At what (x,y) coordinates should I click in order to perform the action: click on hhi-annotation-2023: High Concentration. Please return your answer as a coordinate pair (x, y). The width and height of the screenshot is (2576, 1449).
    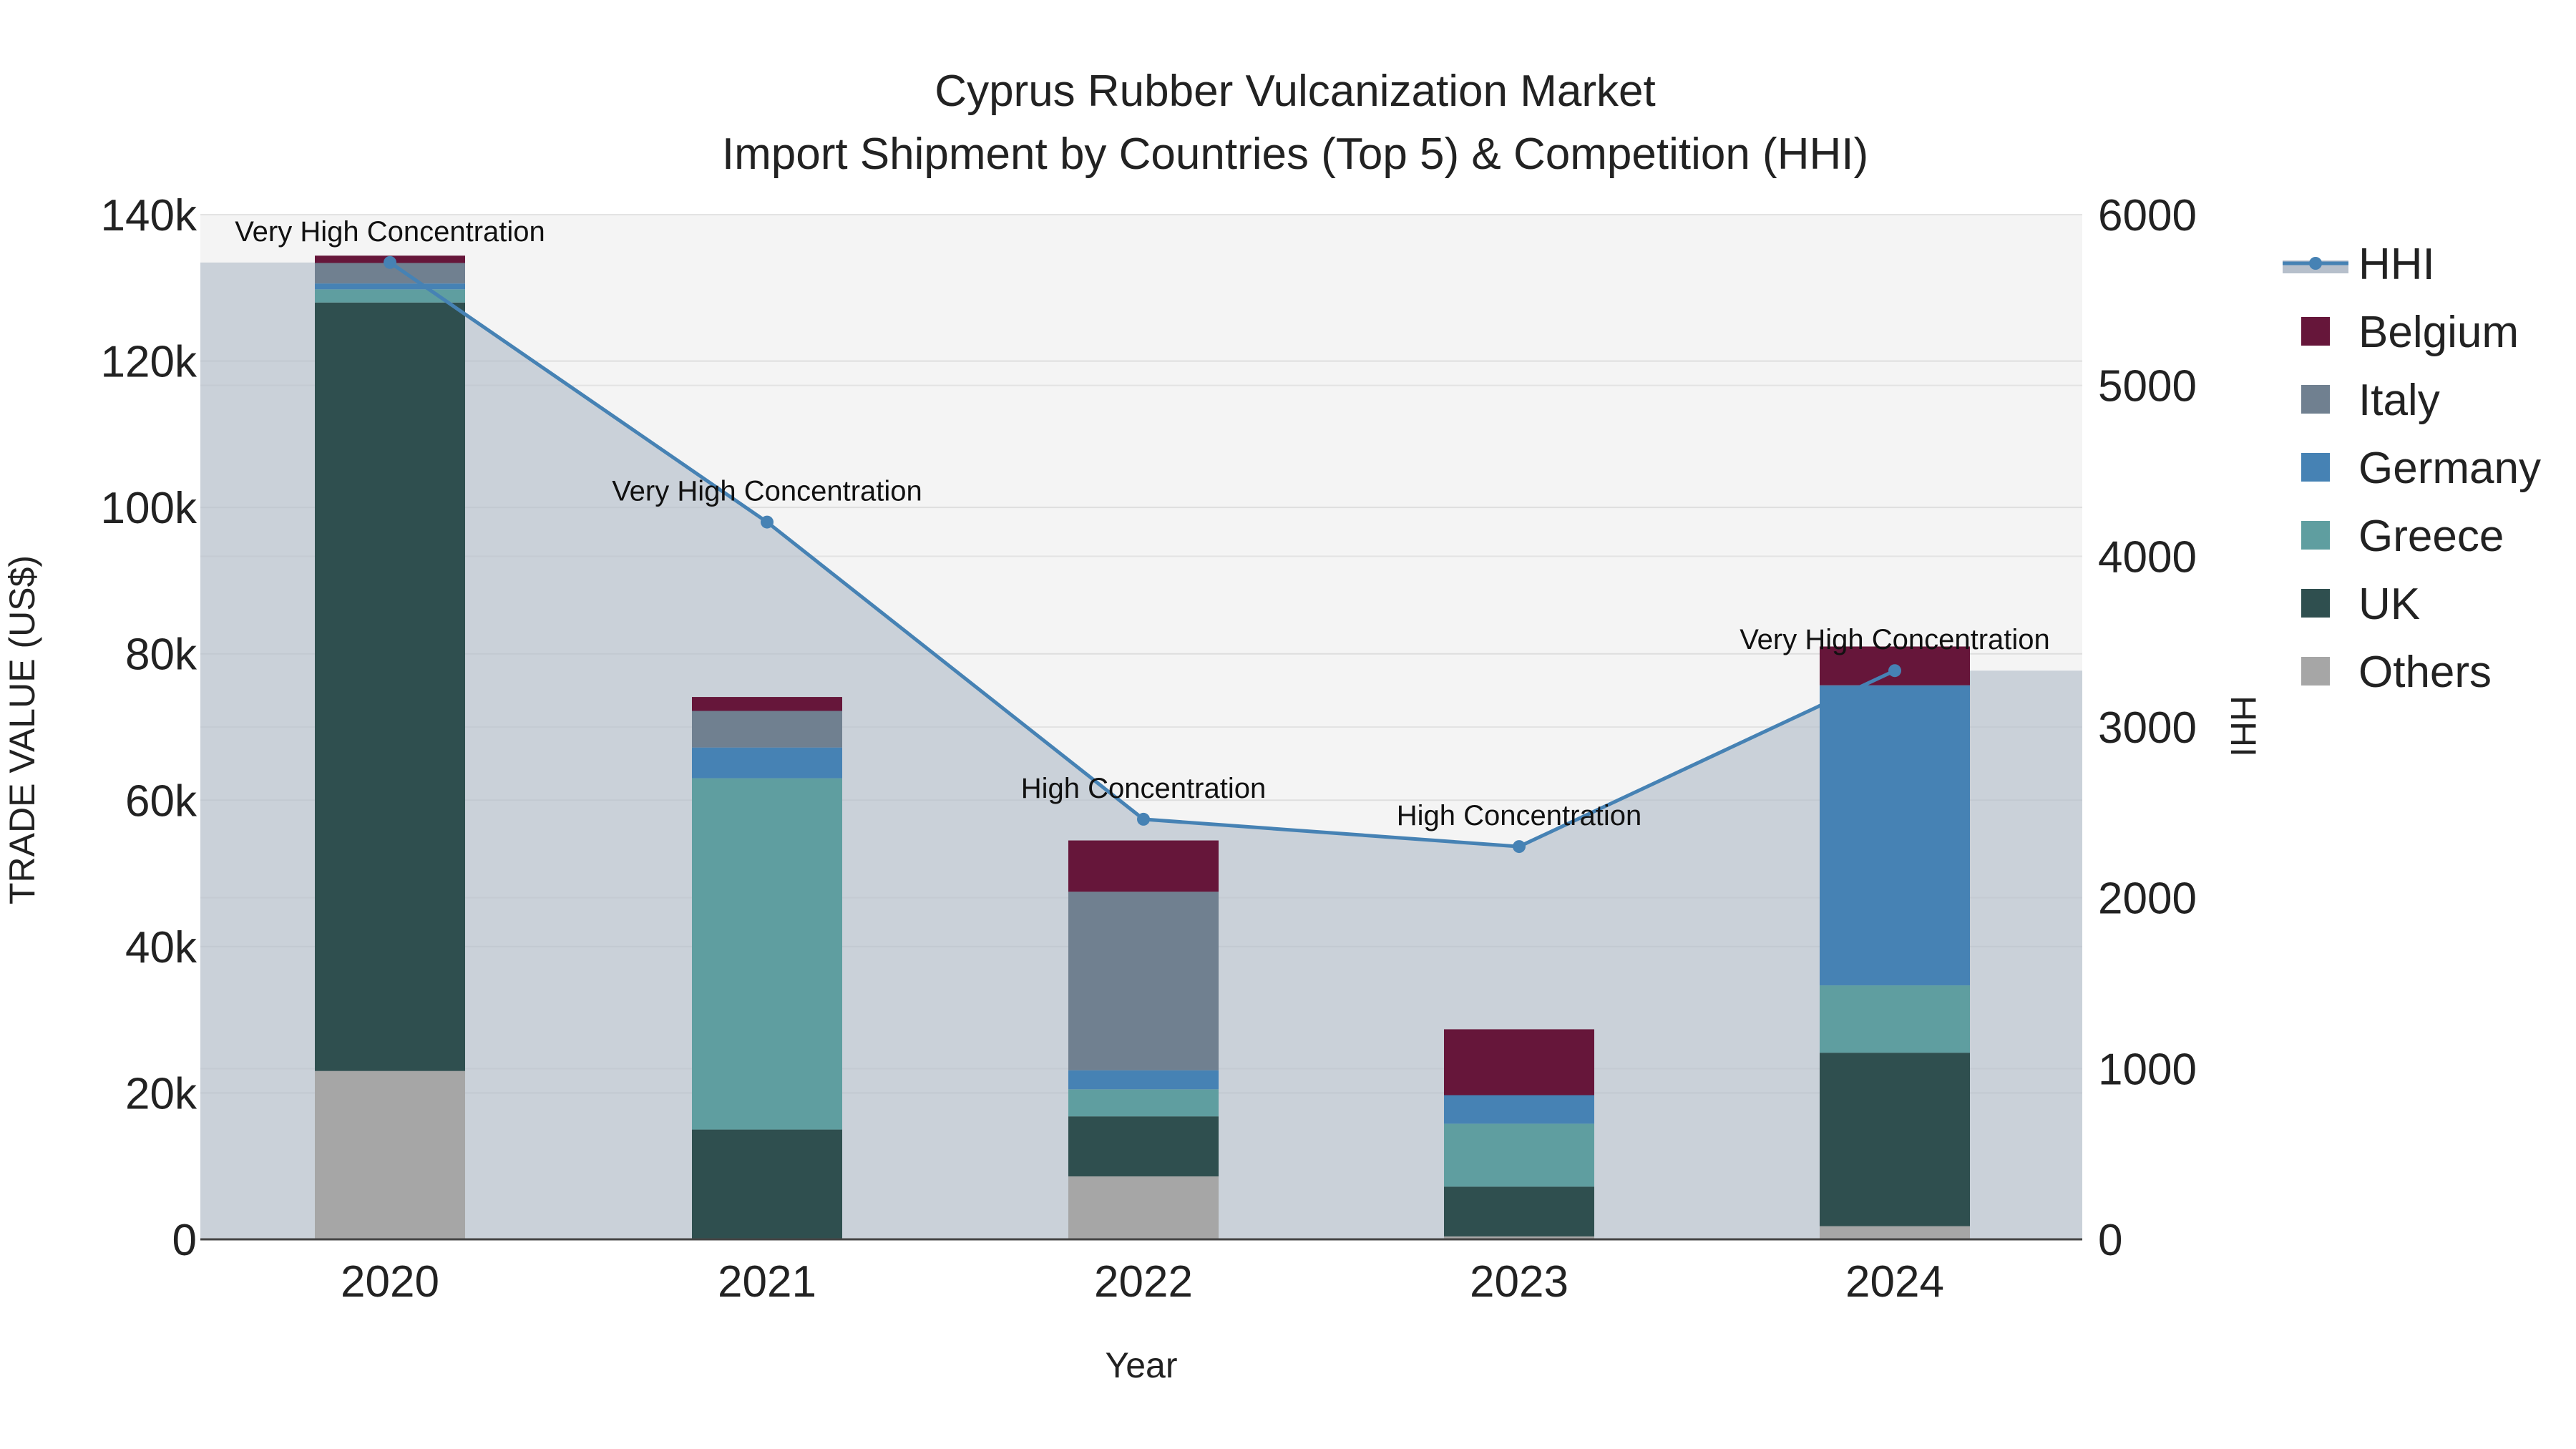
    Looking at the image, I should click on (1519, 815).